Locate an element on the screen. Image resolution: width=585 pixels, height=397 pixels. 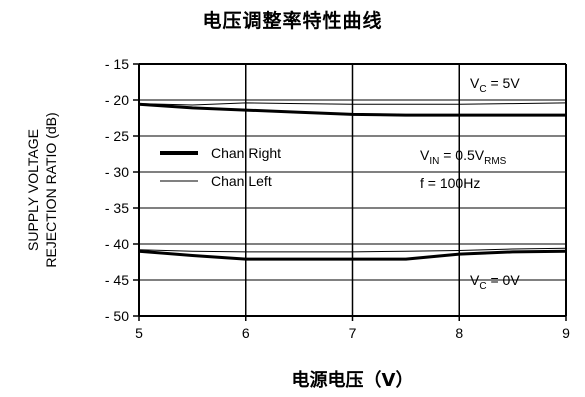
x-tick-label: 9 is located at coordinates (566, 333).